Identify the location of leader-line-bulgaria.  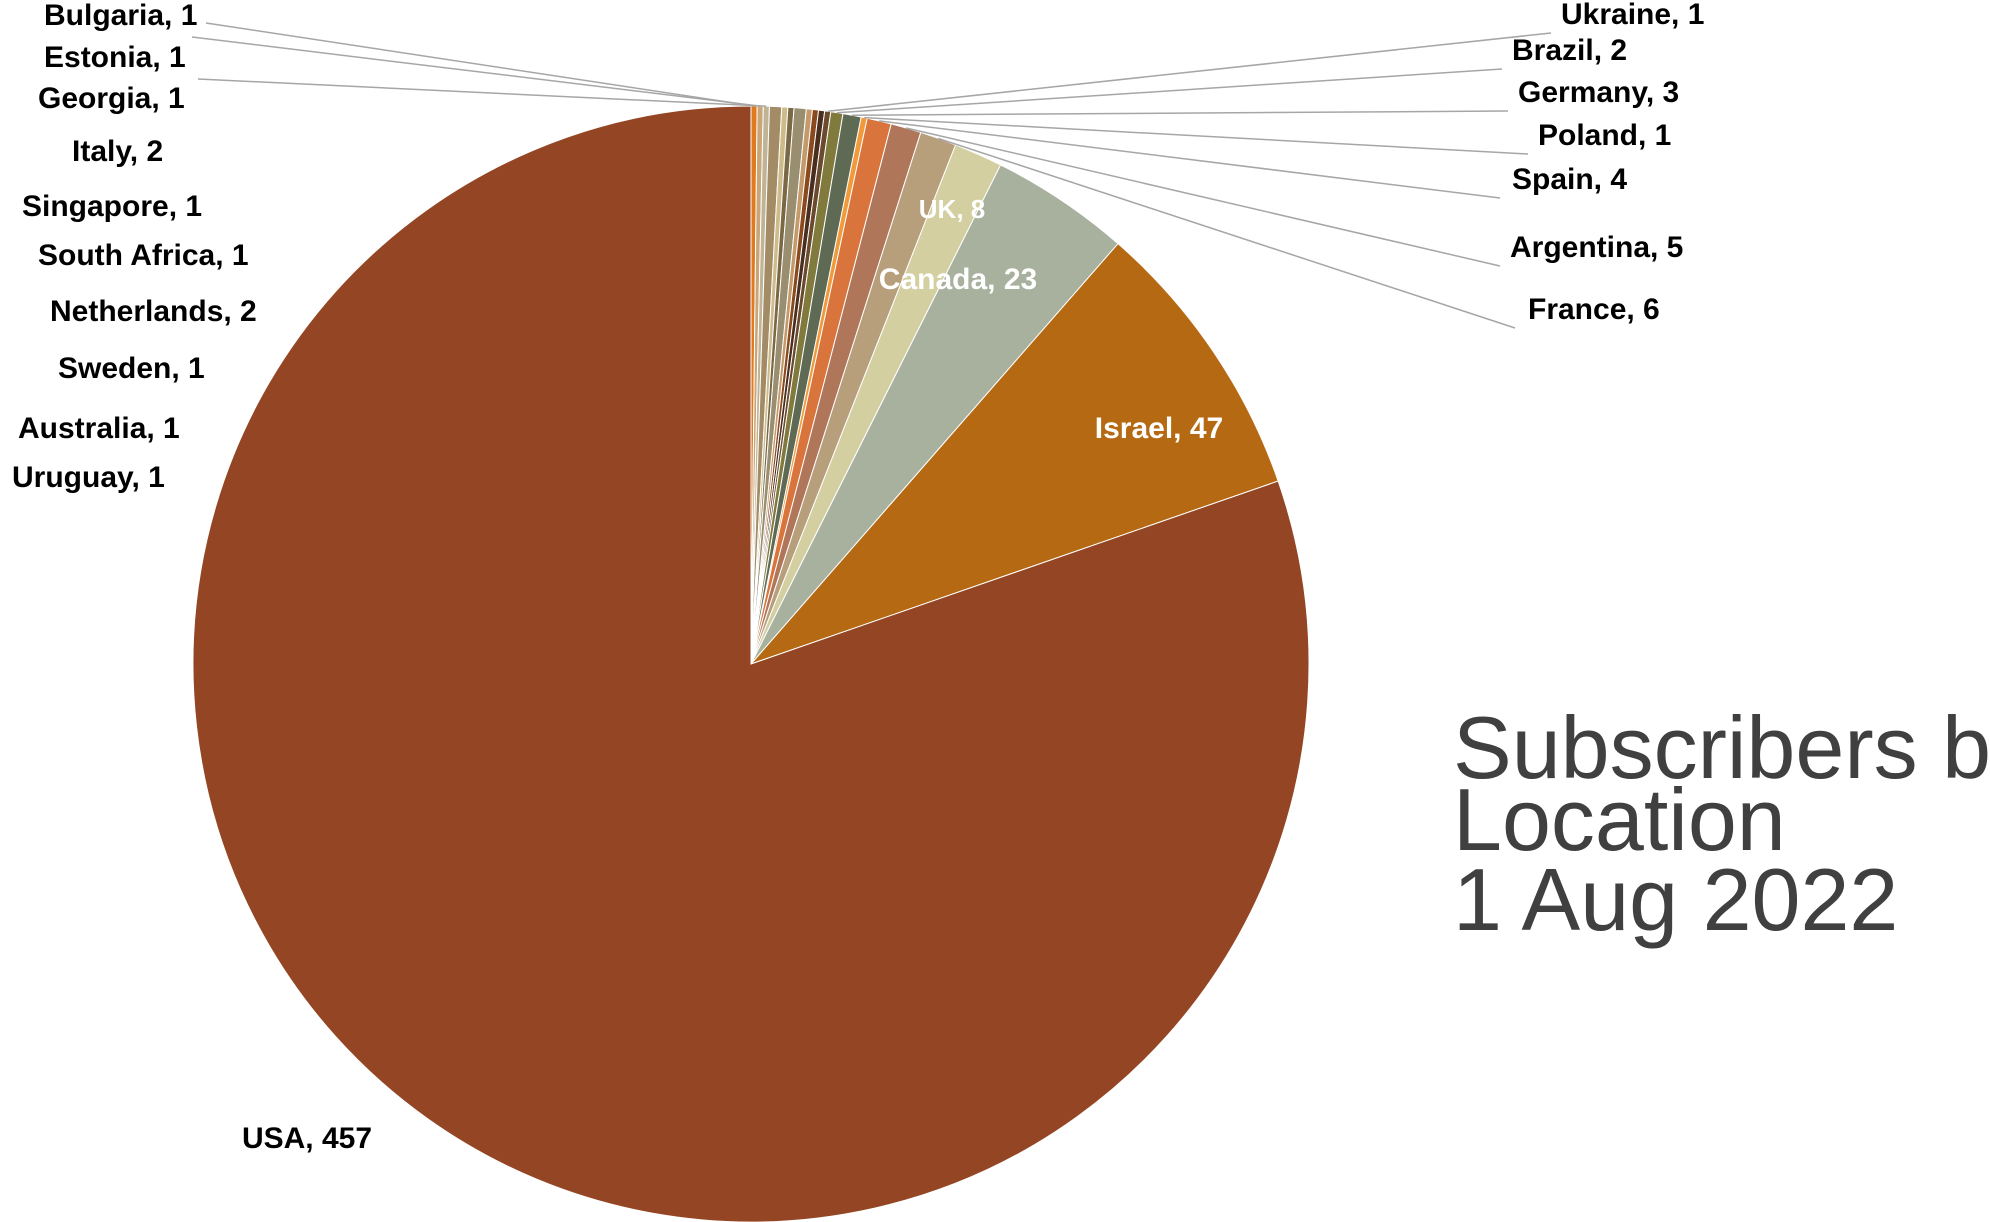
(480, 64).